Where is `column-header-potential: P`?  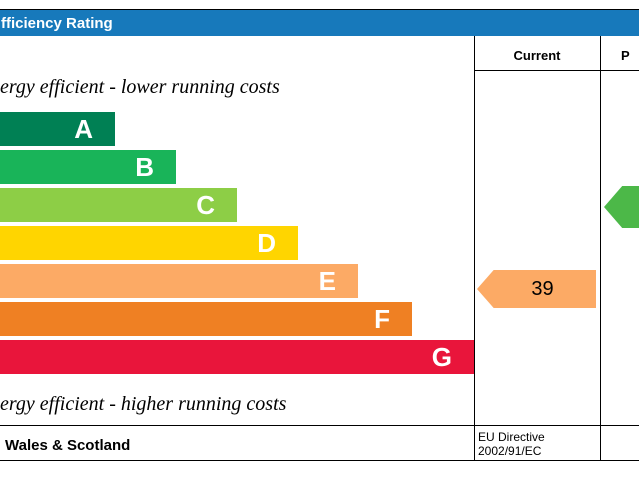
column-header-potential: P is located at coordinates (625, 55).